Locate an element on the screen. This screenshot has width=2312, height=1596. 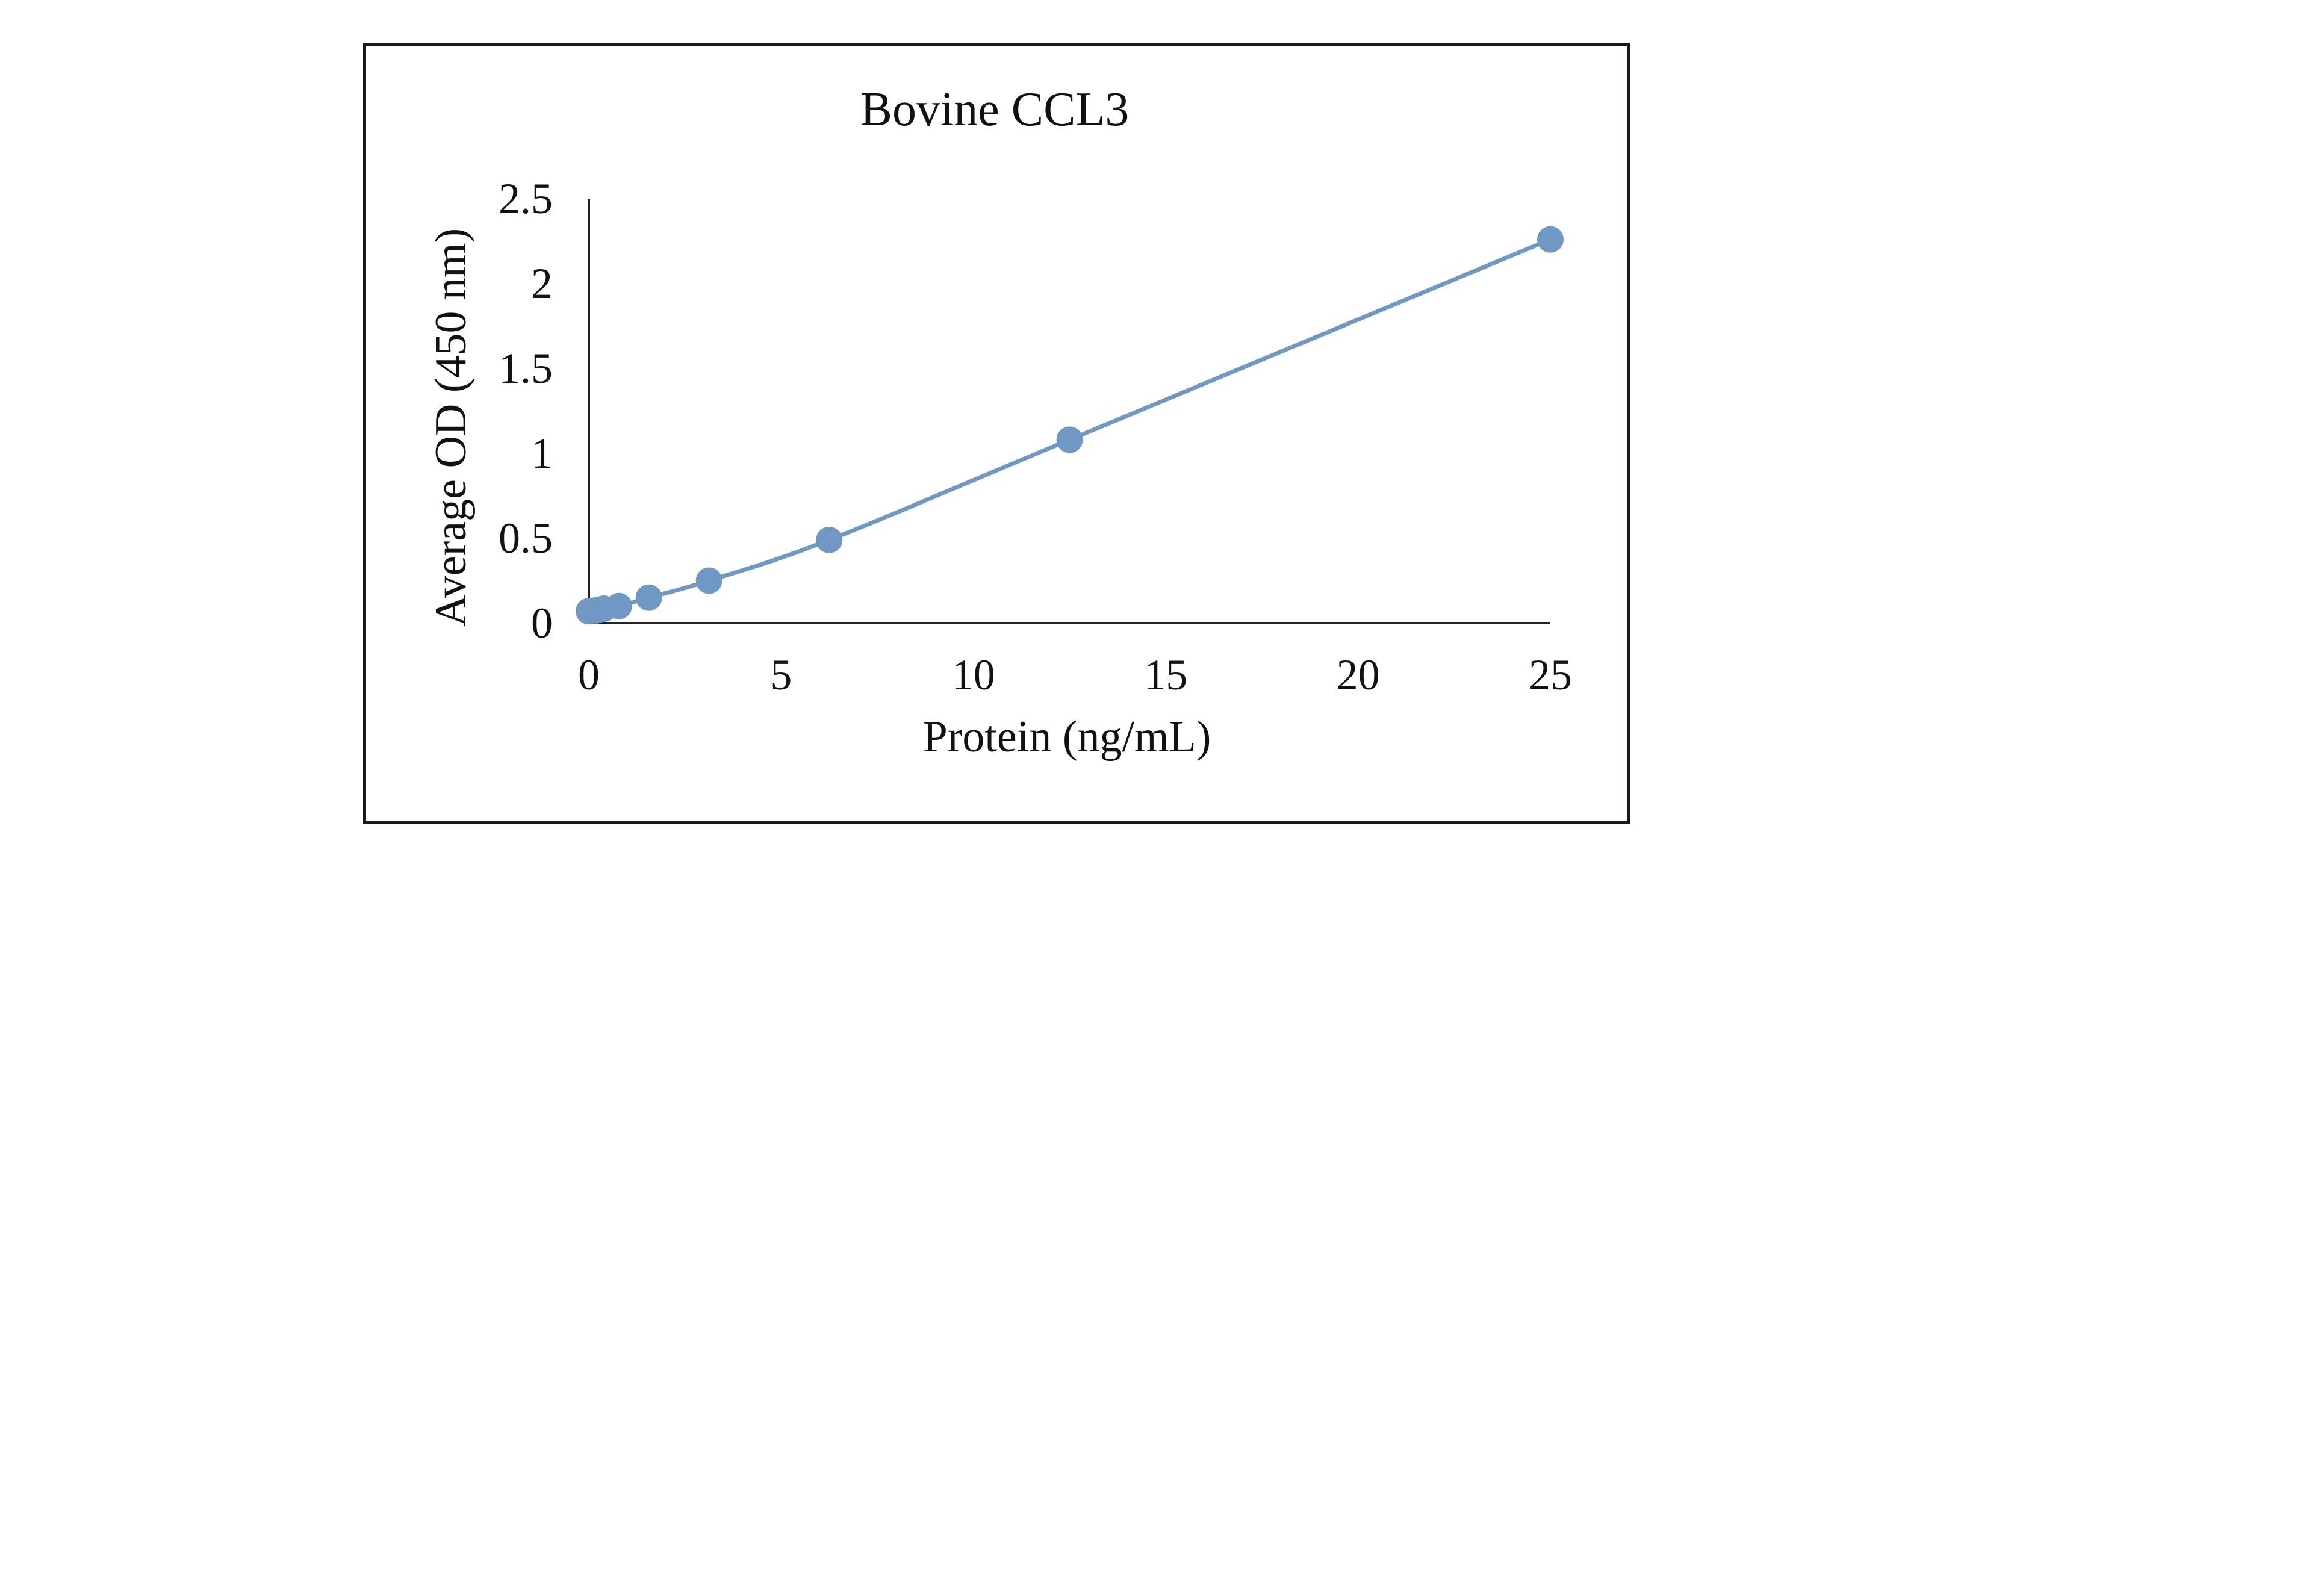
y-tick-label: 2 is located at coordinates (542, 283).